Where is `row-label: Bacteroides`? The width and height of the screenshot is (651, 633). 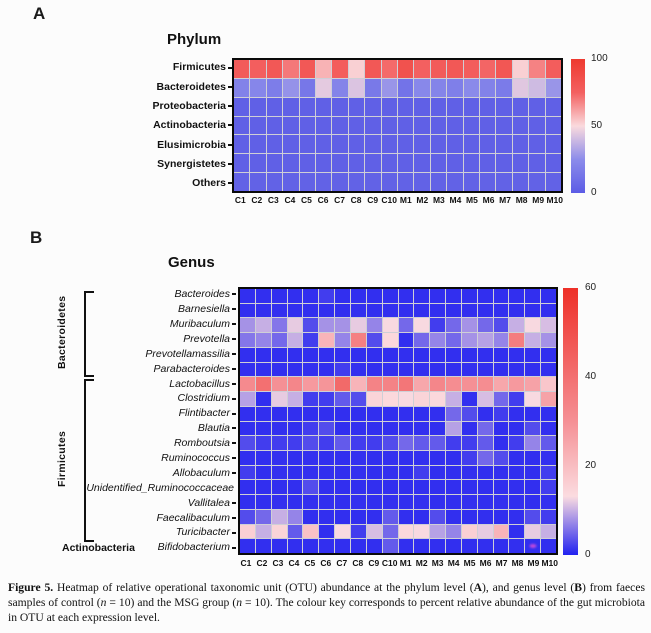 row-label: Bacteroides is located at coordinates (202, 294).